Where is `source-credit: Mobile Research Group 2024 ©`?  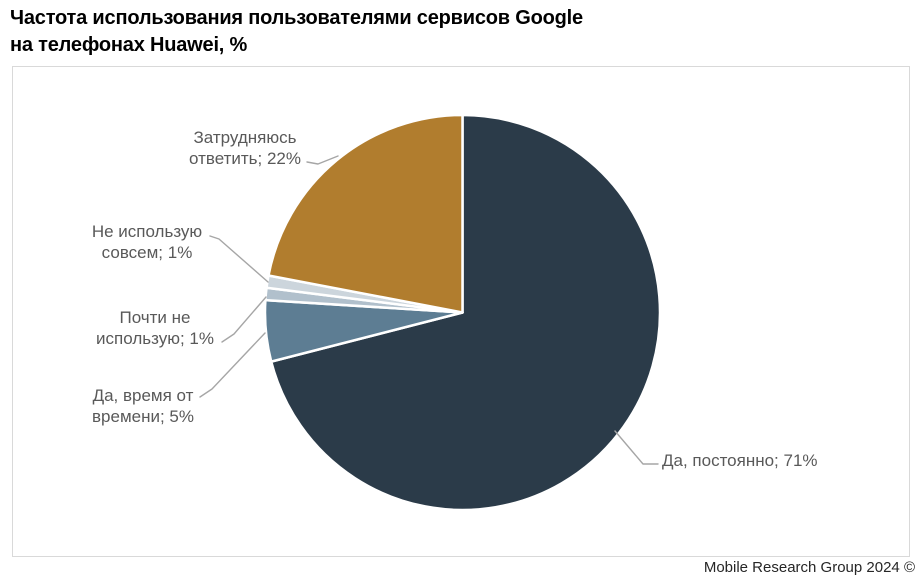
source-credit: Mobile Research Group 2024 © is located at coordinates (809, 567).